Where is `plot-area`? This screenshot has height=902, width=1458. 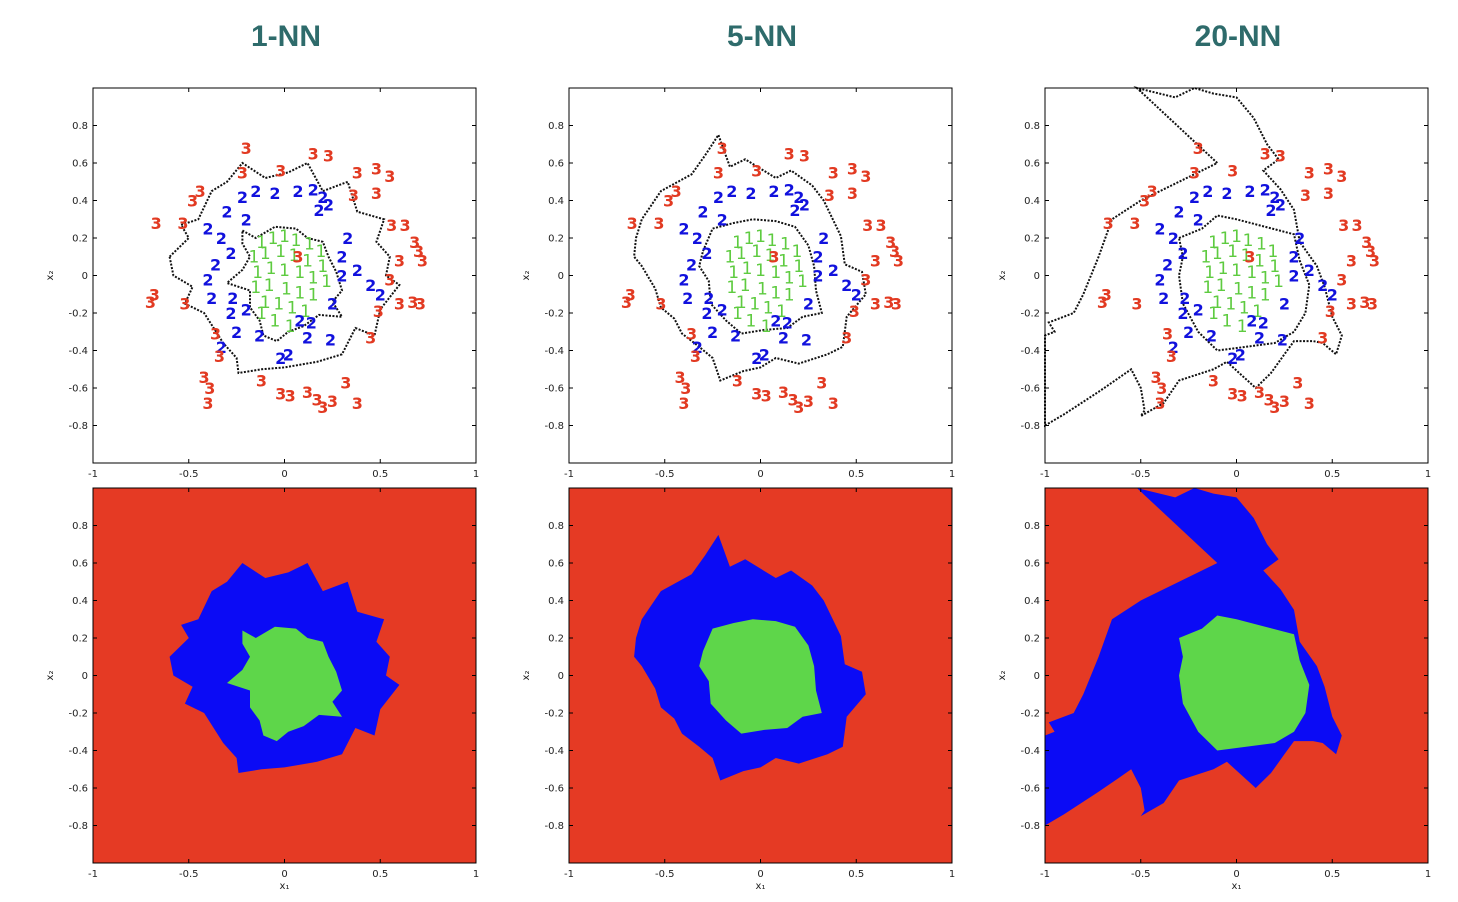
plot-area is located at coordinates (1236, 275).